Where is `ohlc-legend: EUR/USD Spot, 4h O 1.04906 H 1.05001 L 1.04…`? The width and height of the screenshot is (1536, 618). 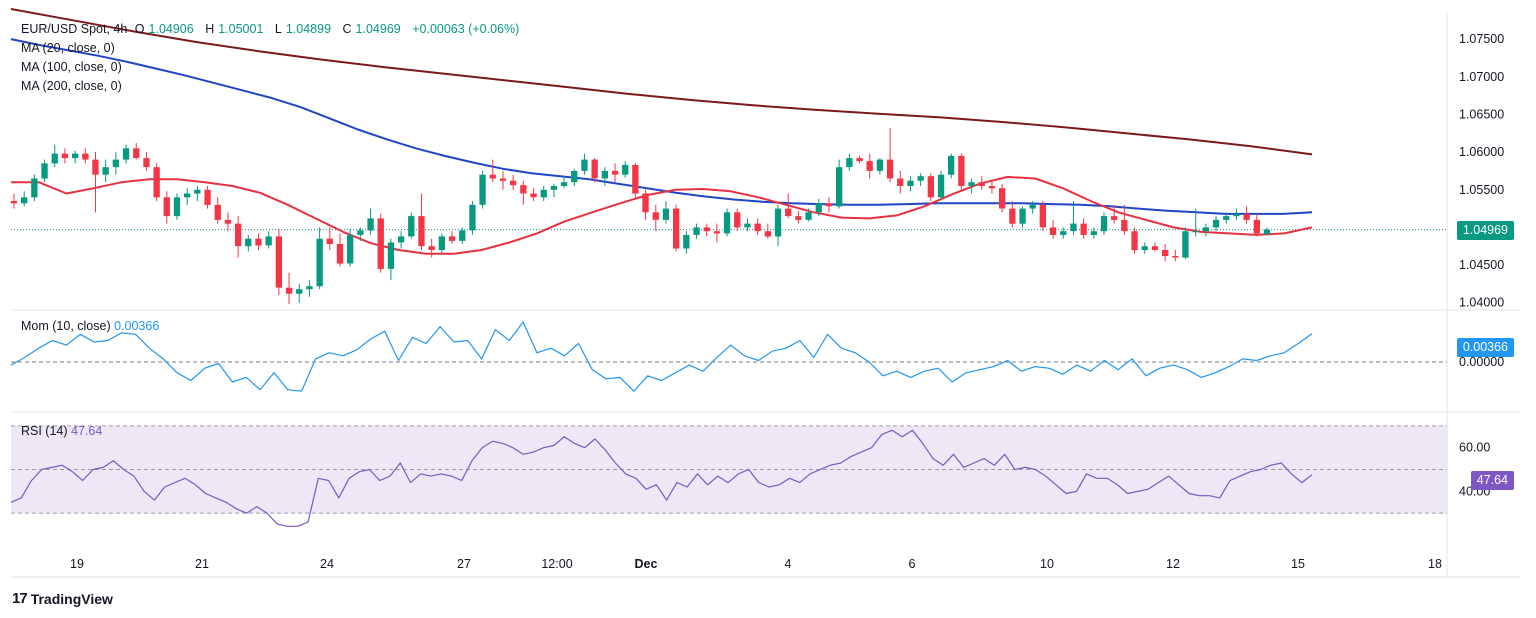 ohlc-legend: EUR/USD Spot, 4h O 1.04906 H 1.05001 L 1.04… is located at coordinates (272, 29).